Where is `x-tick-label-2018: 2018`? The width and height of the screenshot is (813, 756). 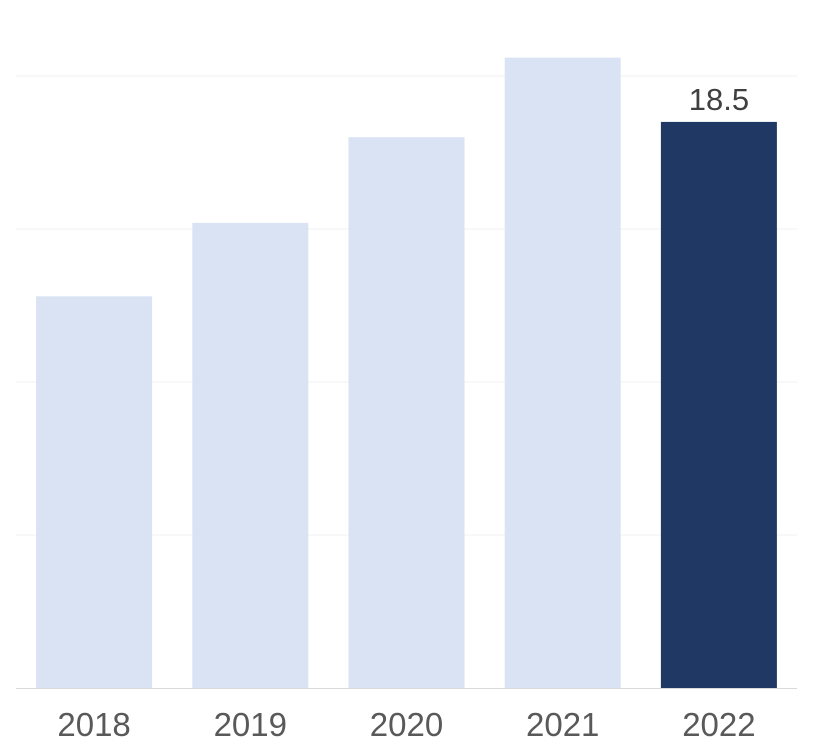
x-tick-label-2018: 2018 is located at coordinates (93, 724).